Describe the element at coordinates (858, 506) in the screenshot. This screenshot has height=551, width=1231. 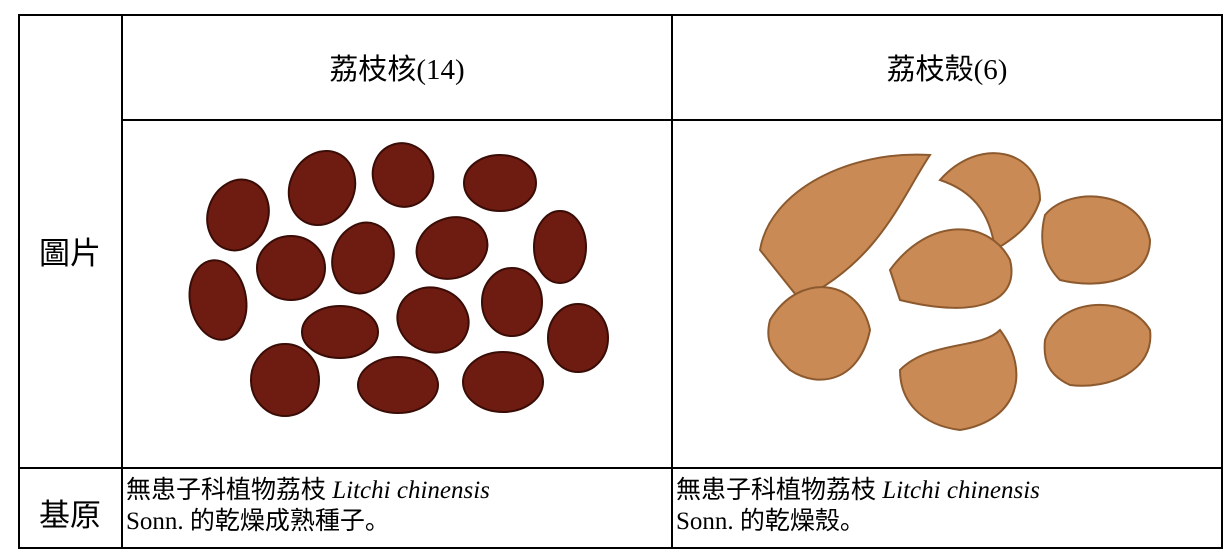
I see `description: 無患子科植物荔枝 Litchi chinensis Sonn. 的乾燥殼。` at that location.